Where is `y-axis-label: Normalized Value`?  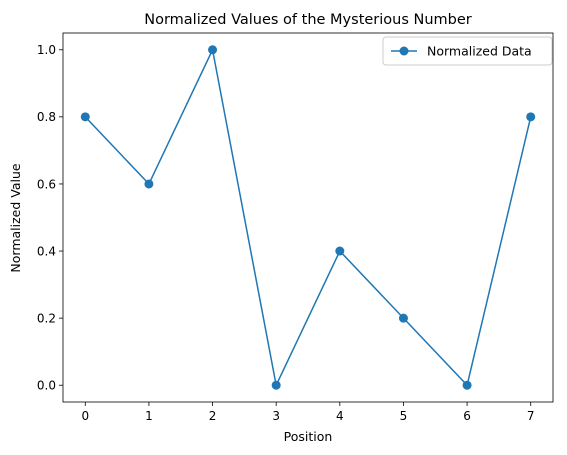
y-axis-label: Normalized Value is located at coordinates (15, 217).